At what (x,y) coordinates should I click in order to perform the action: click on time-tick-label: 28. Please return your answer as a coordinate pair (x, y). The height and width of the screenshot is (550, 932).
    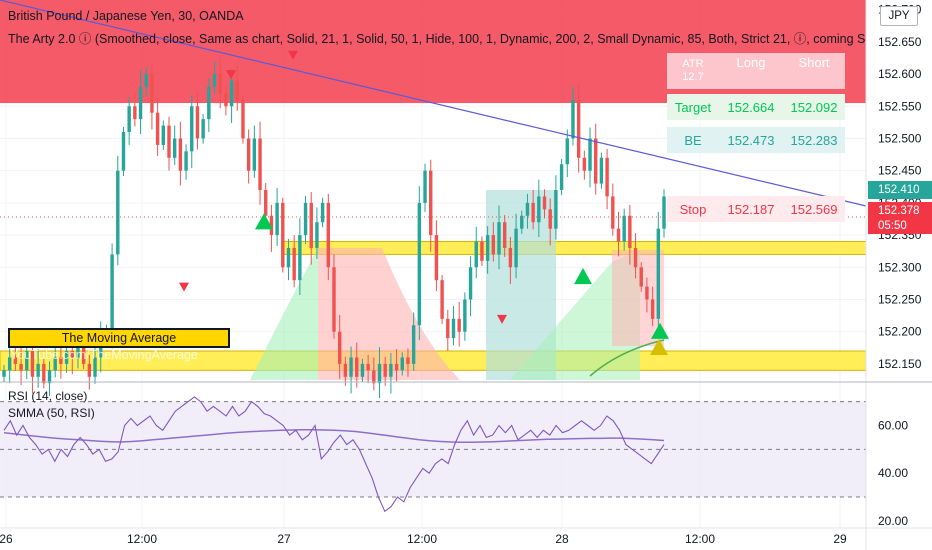
    Looking at the image, I should click on (562, 539).